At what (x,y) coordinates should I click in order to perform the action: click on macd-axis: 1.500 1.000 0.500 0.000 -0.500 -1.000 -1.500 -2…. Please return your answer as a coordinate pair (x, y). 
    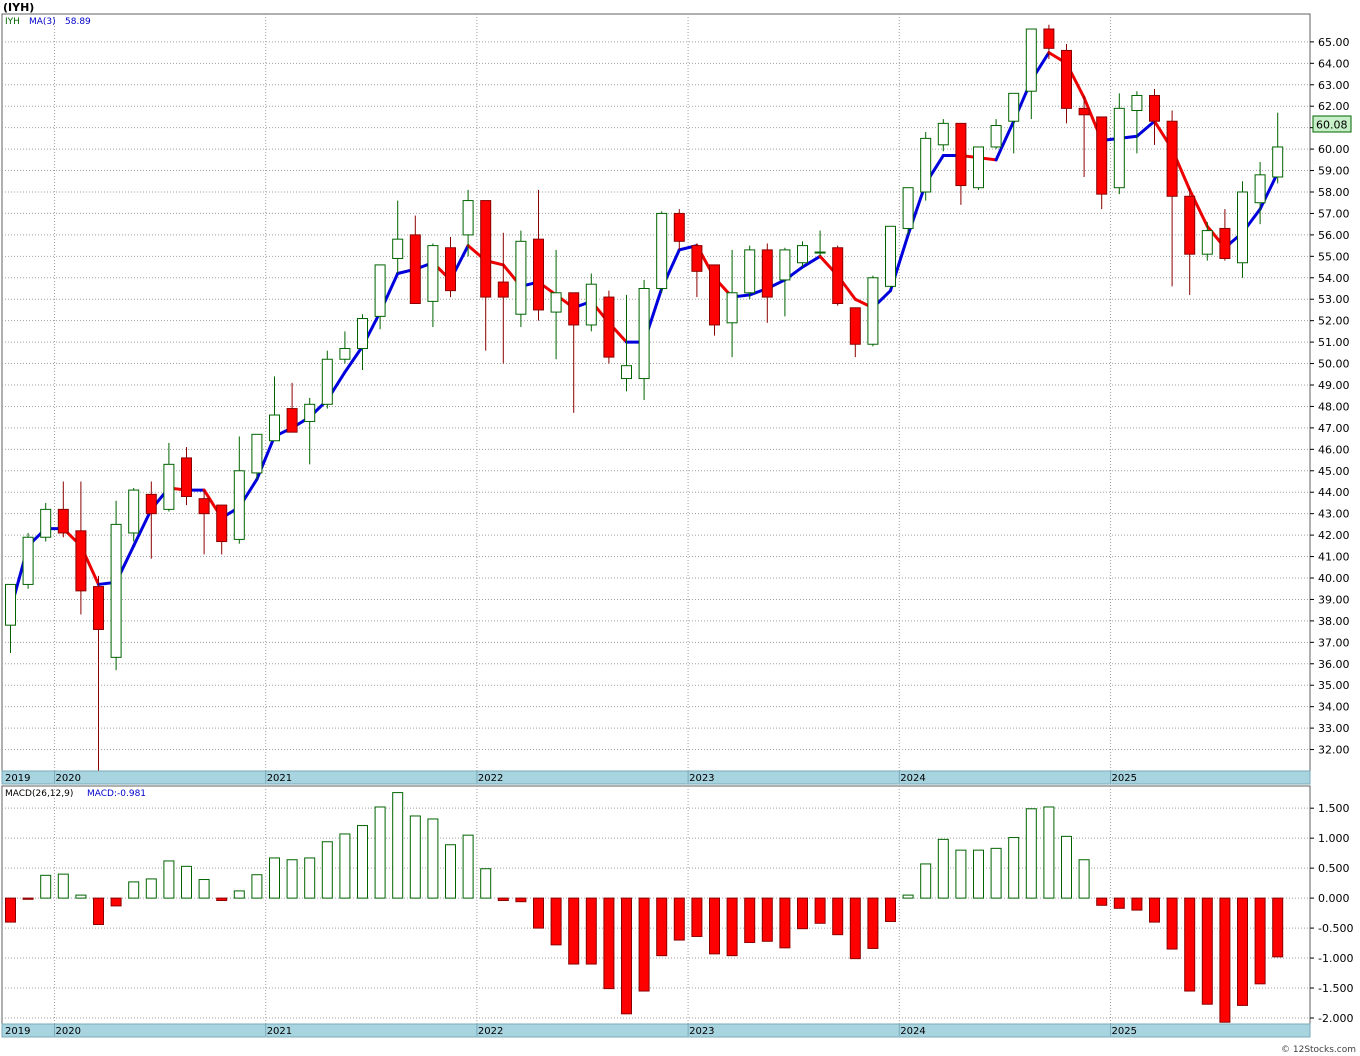
    Looking at the image, I should click on (1331, 913).